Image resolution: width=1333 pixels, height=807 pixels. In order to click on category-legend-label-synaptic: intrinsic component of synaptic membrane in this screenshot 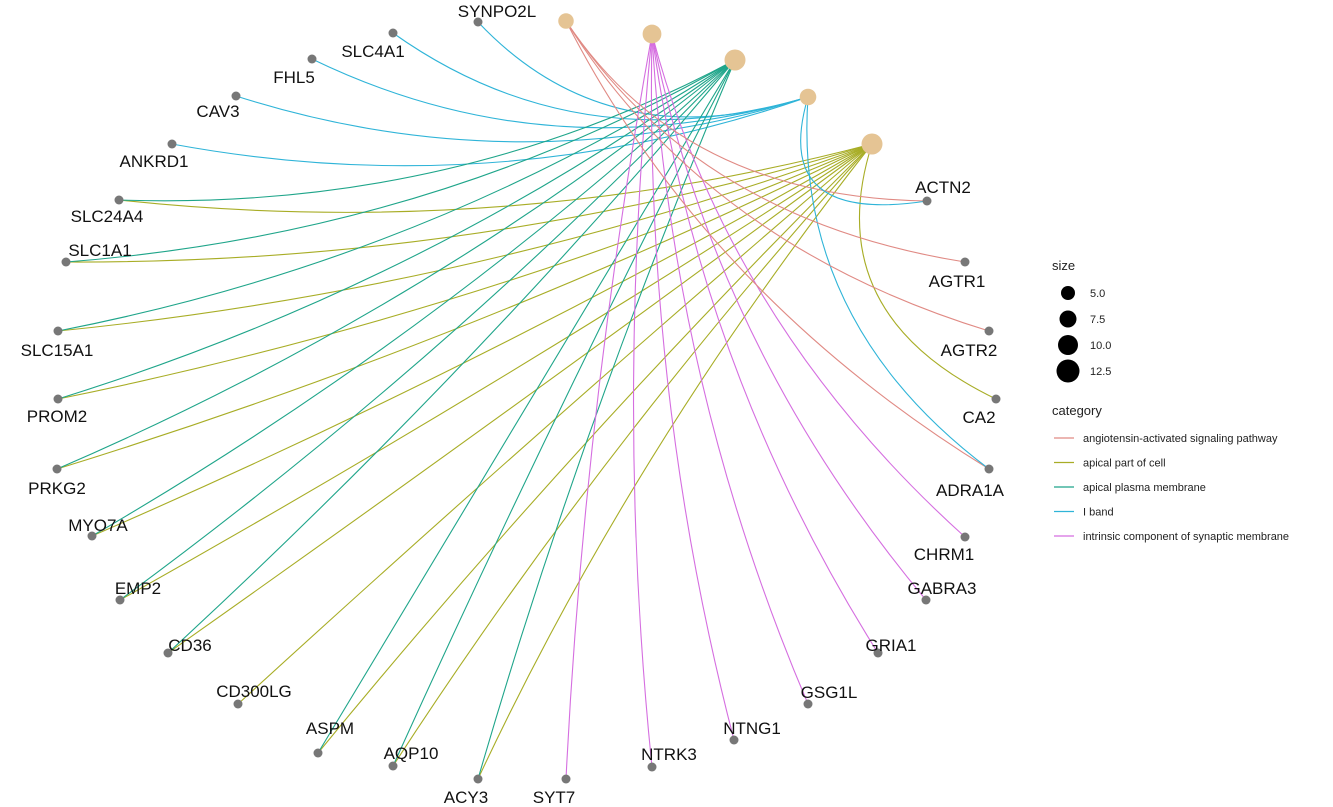, I will do `click(1186, 537)`.